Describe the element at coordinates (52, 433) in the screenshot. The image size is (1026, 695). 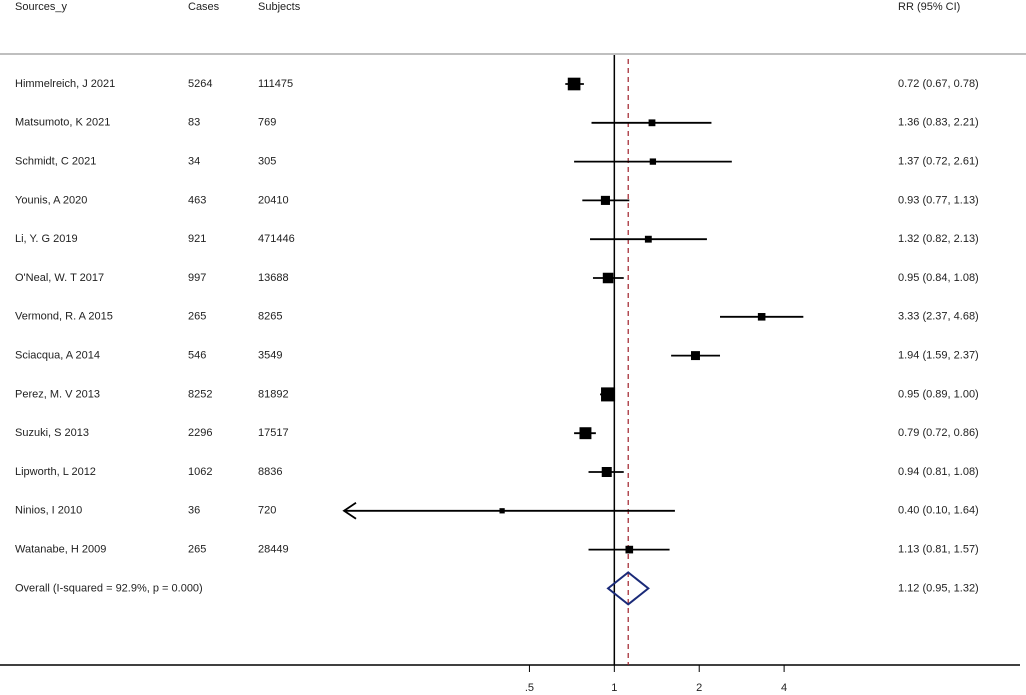
I see `study-label: Suzuki, S 2013` at that location.